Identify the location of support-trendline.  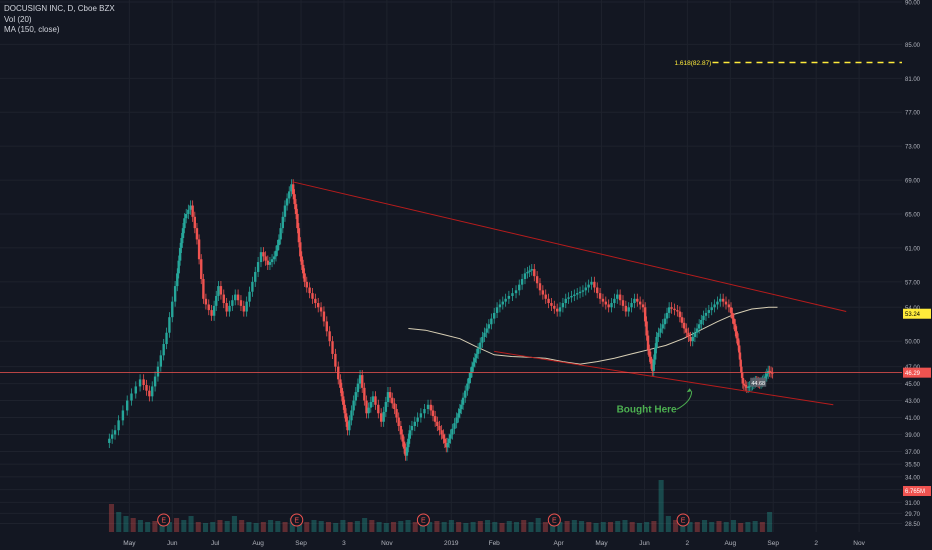
(664, 378).